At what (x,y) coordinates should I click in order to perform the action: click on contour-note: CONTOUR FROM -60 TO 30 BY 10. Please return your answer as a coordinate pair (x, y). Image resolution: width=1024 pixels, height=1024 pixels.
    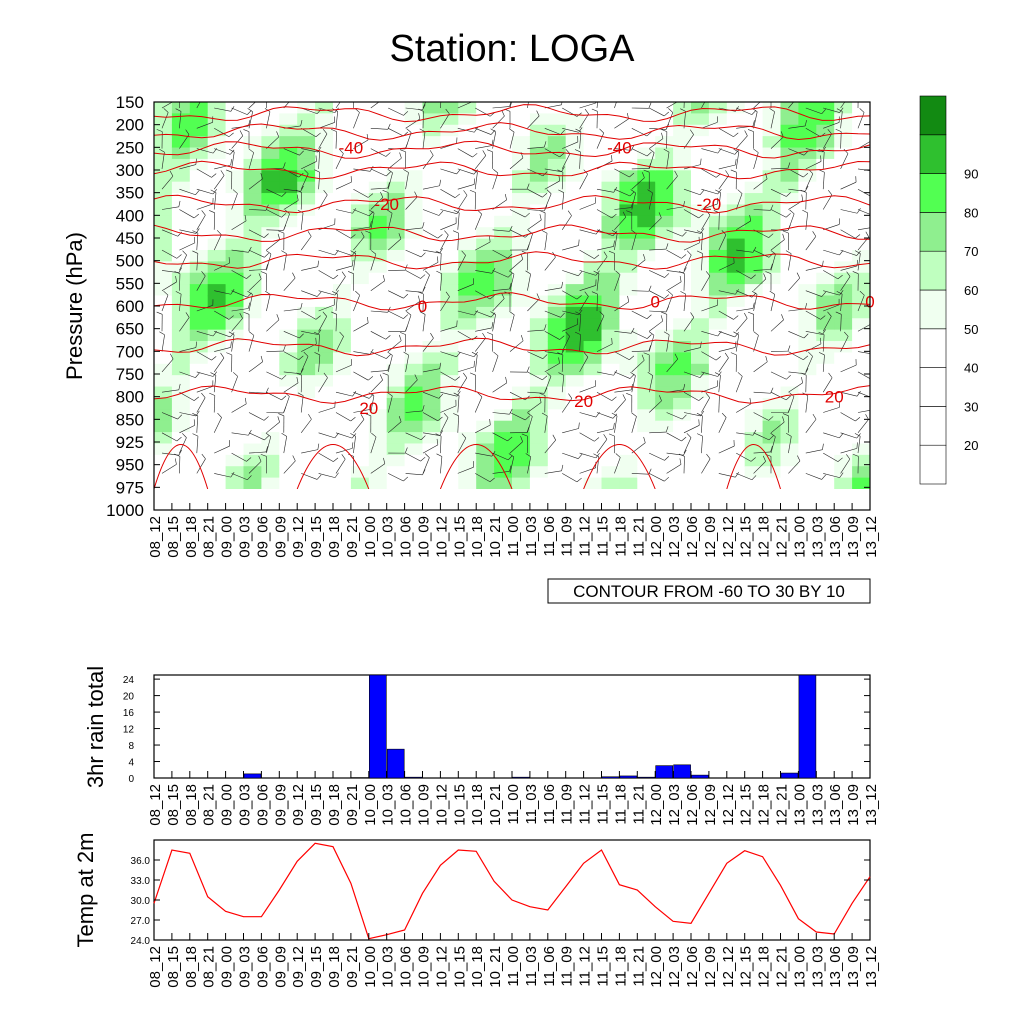
    Looking at the image, I should click on (709, 591).